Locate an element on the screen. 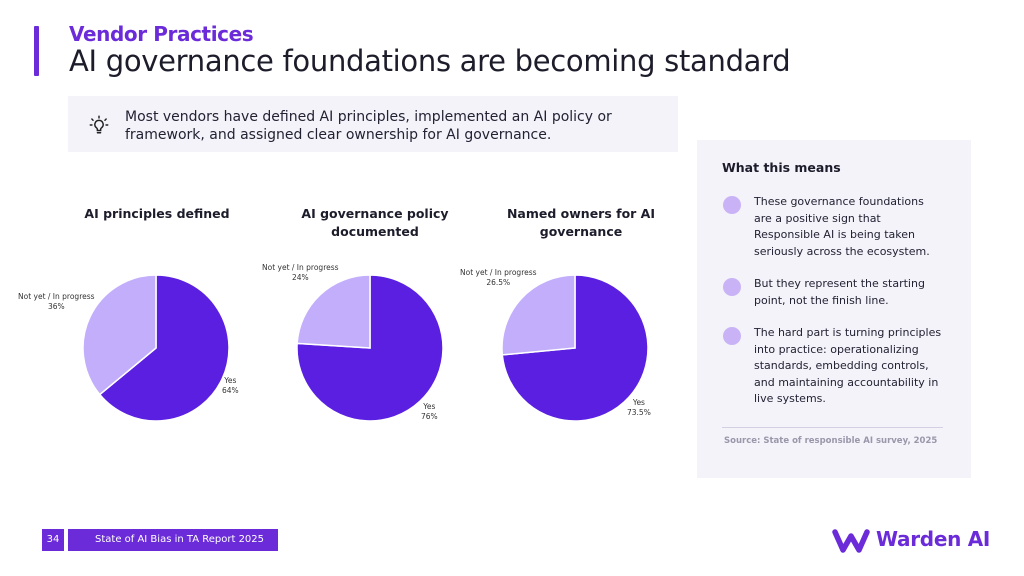 Image resolution: width=1024 pixels, height=576 pixels. pie-chart-named-owners is located at coordinates (575, 348).